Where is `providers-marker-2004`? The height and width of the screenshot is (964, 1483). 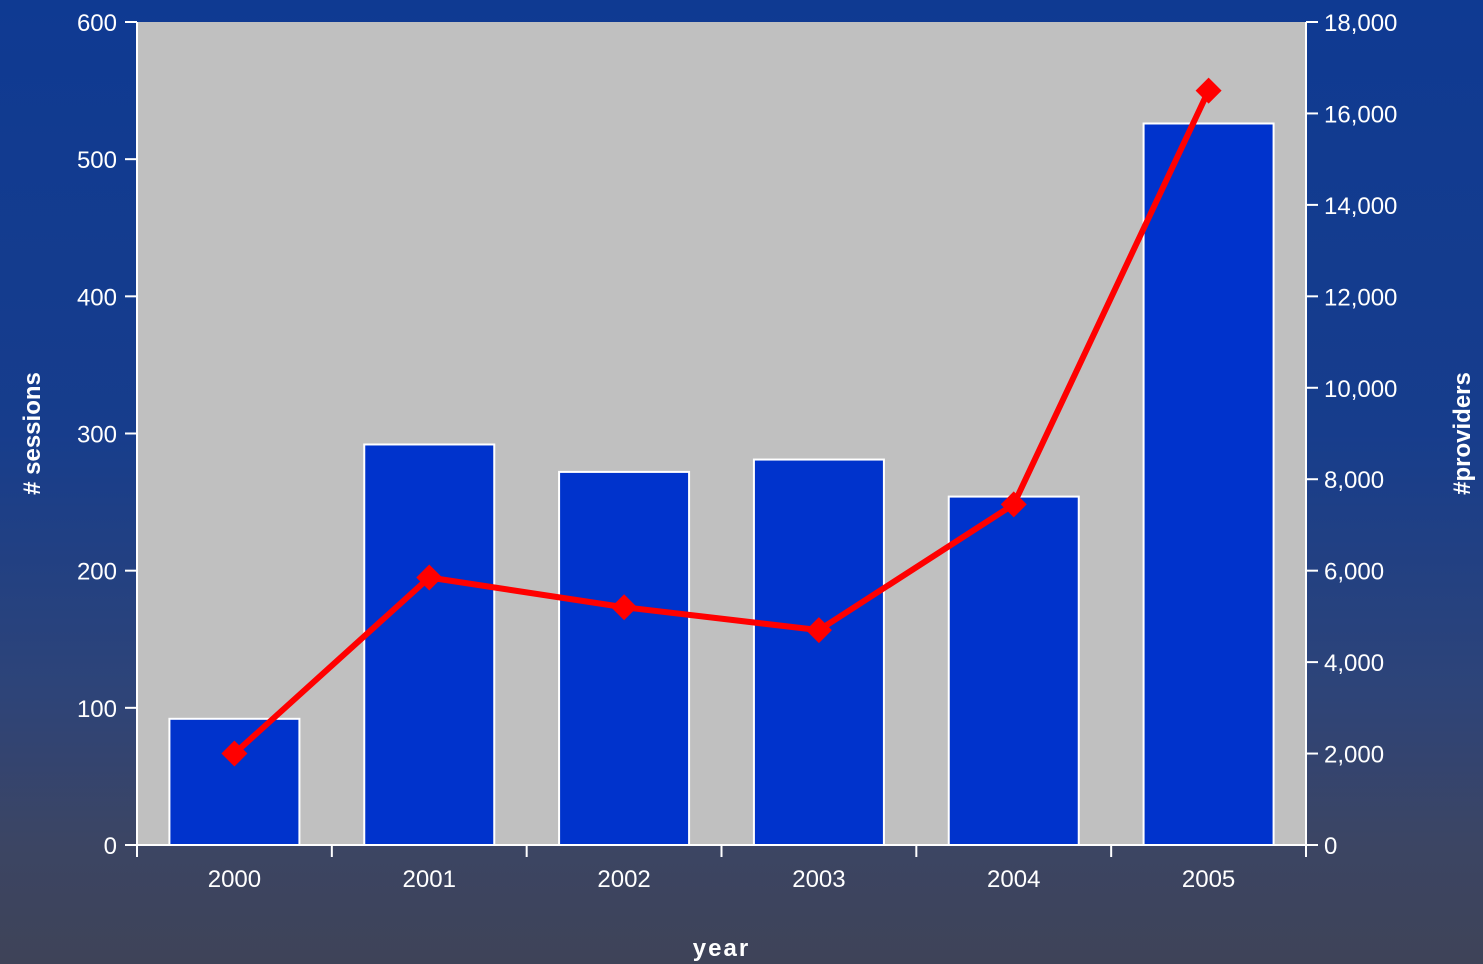 providers-marker-2004 is located at coordinates (1013, 504).